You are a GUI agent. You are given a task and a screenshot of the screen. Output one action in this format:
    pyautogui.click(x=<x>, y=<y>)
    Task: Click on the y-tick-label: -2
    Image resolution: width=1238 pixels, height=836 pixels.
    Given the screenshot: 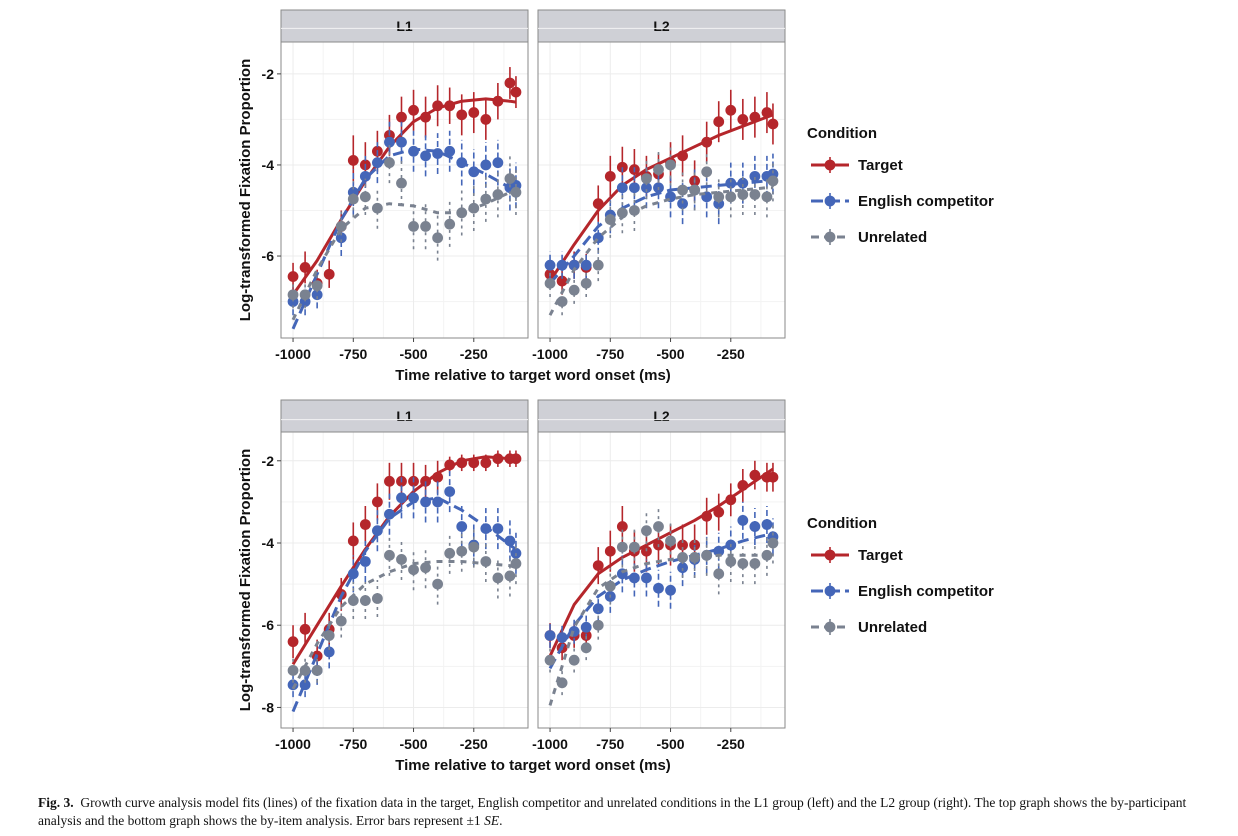 What is the action you would take?
    pyautogui.click(x=268, y=461)
    